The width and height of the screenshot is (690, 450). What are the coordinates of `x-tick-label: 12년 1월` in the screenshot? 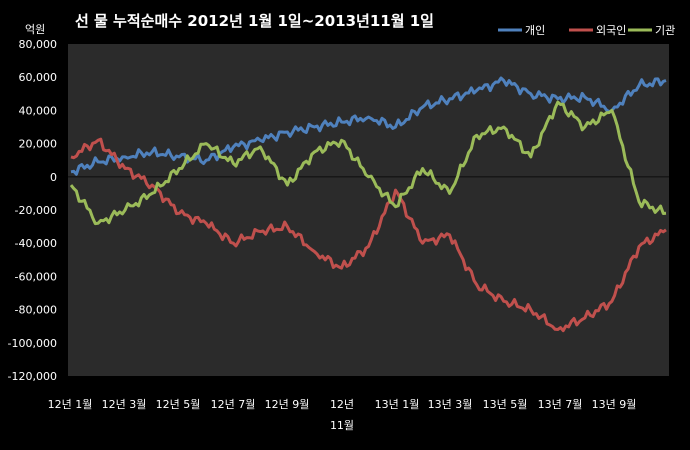 It's located at (70, 404).